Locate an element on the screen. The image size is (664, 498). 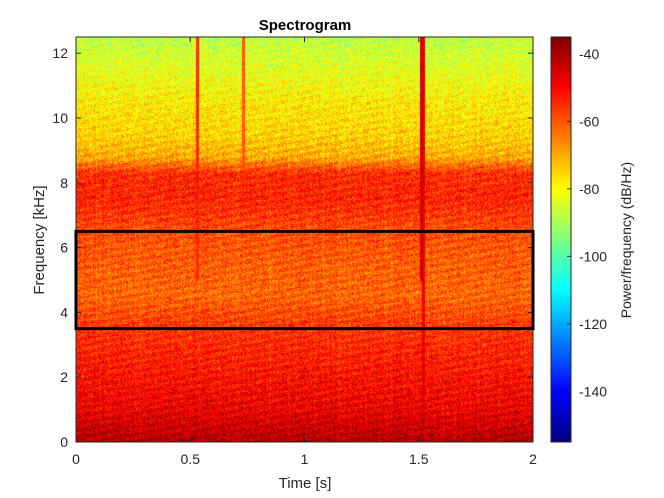
x-tick-label: 2 is located at coordinates (533, 459).